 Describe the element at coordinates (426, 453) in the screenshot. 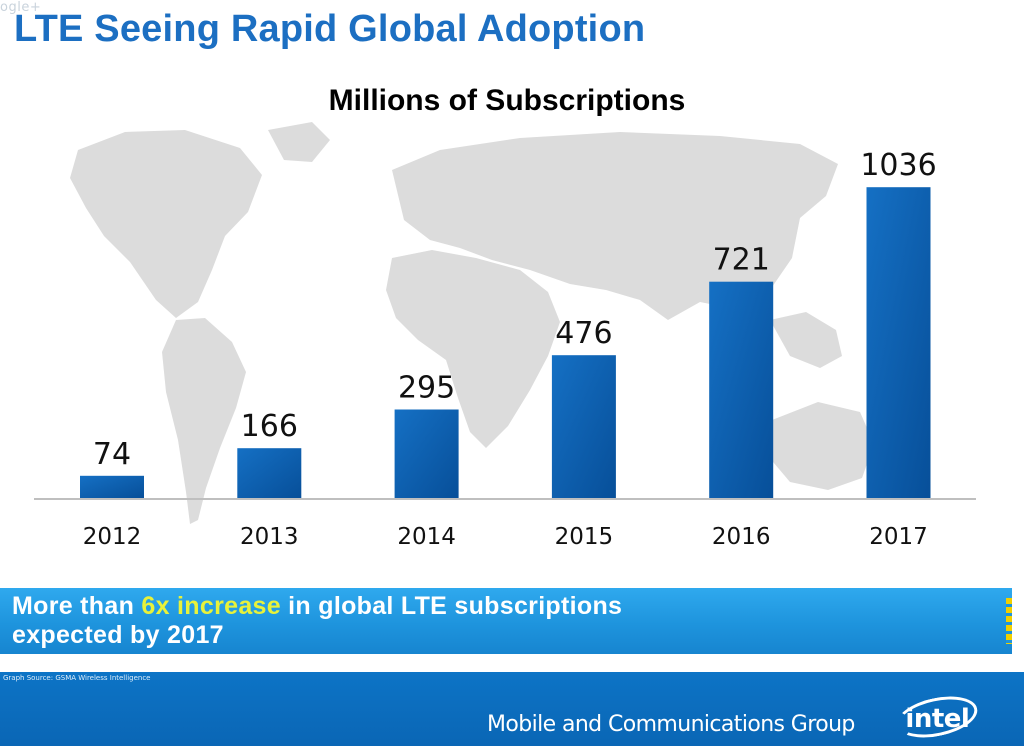

I see `bar-2014` at that location.